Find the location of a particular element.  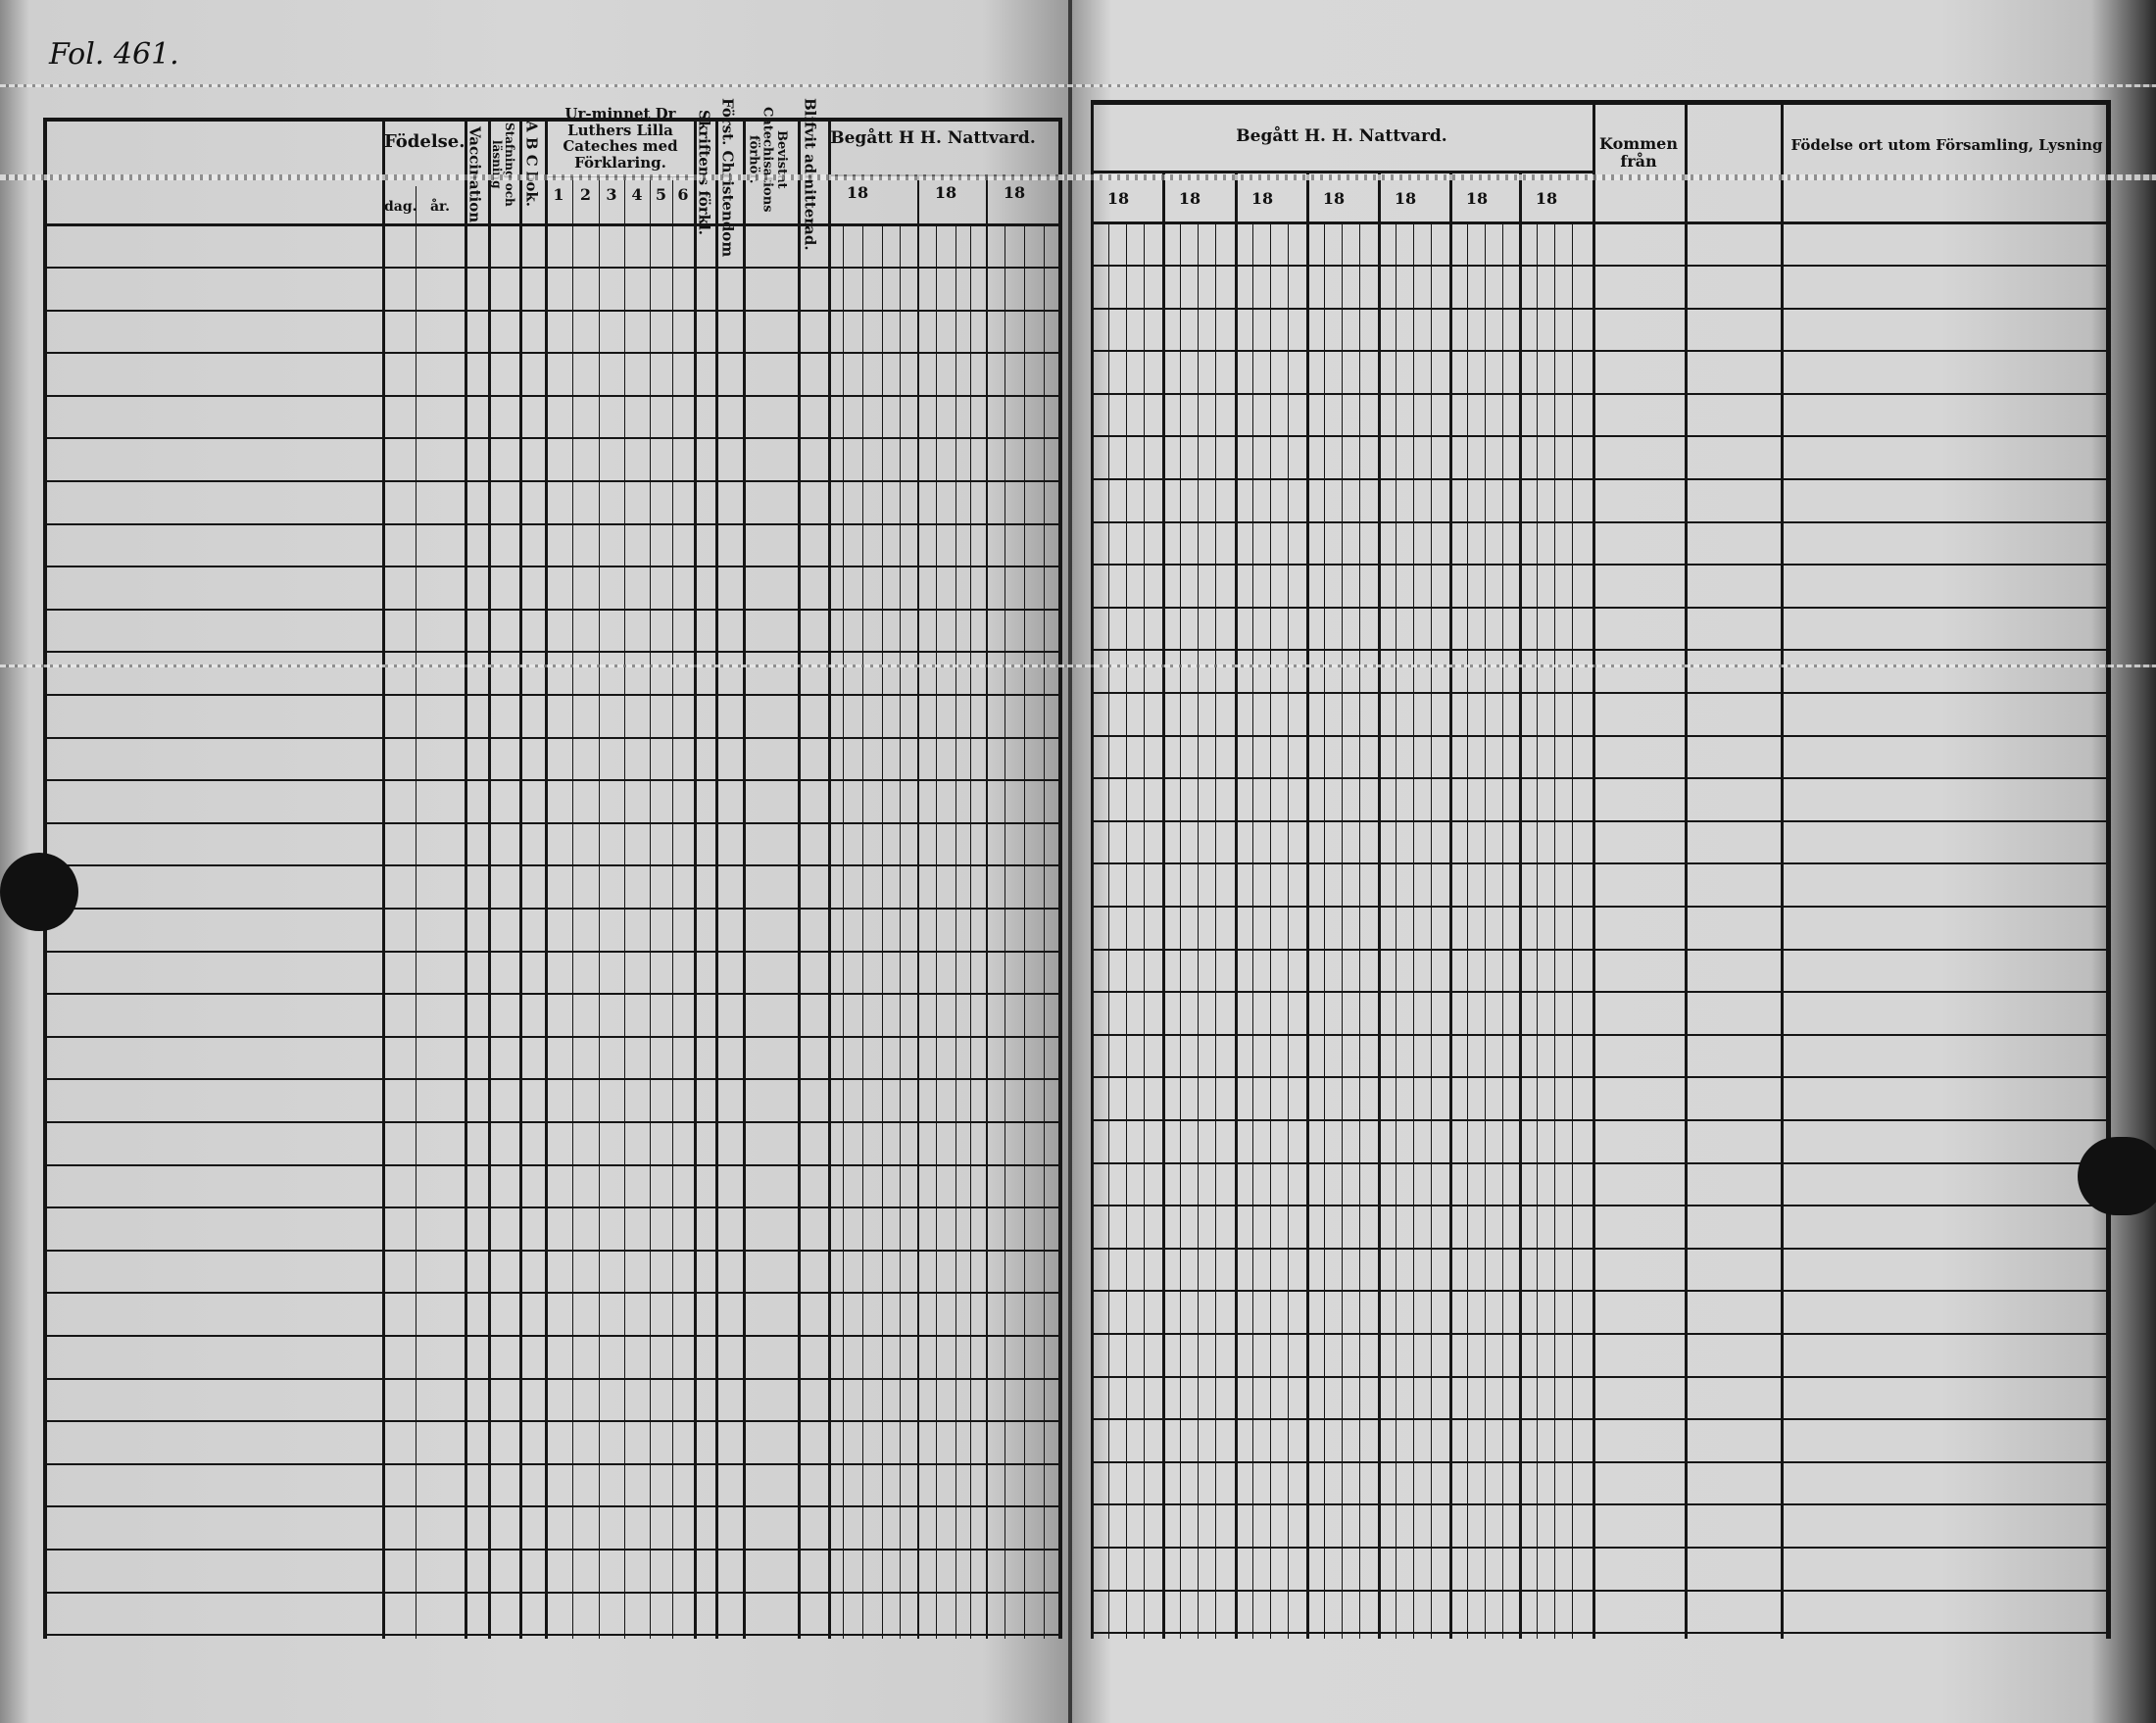

header-catechisation: Bevistat Catechisations förhör. is located at coordinates (767, 159).